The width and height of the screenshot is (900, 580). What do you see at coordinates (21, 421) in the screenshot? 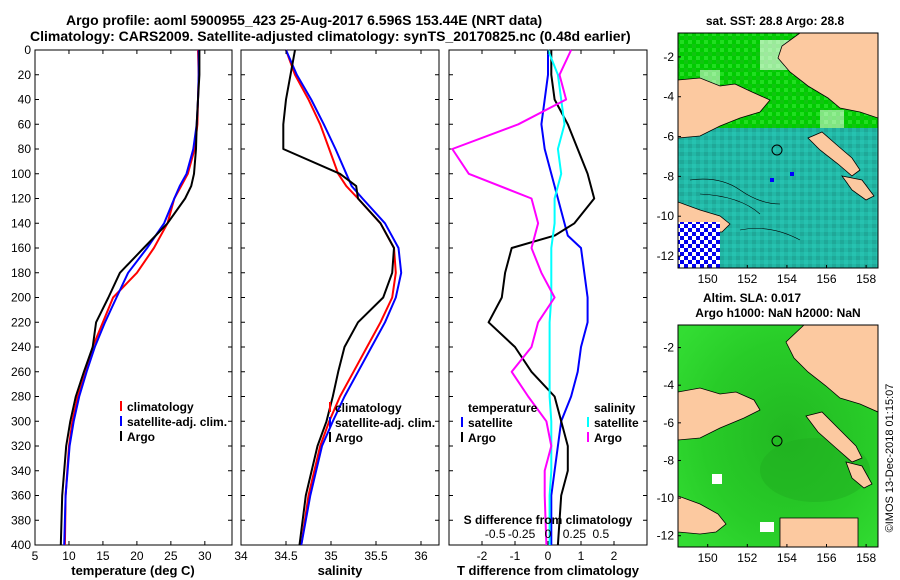
I see `depth-tick-label: 300` at bounding box center [21, 421].